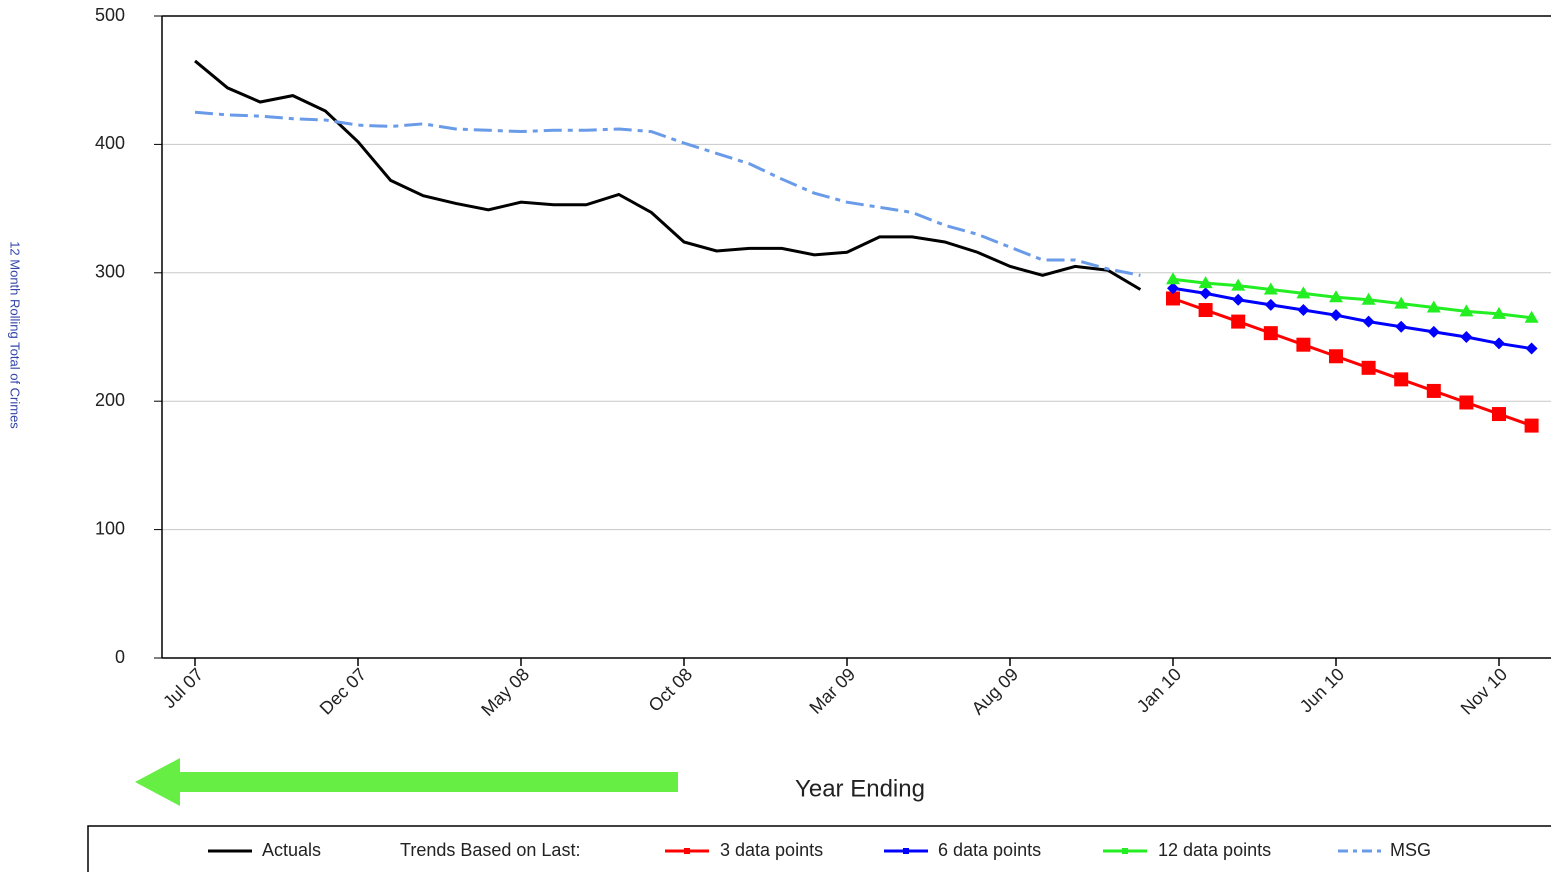  Describe the element at coordinates (1159, 690) in the screenshot. I see `x-tick-label: Jan 10` at that location.